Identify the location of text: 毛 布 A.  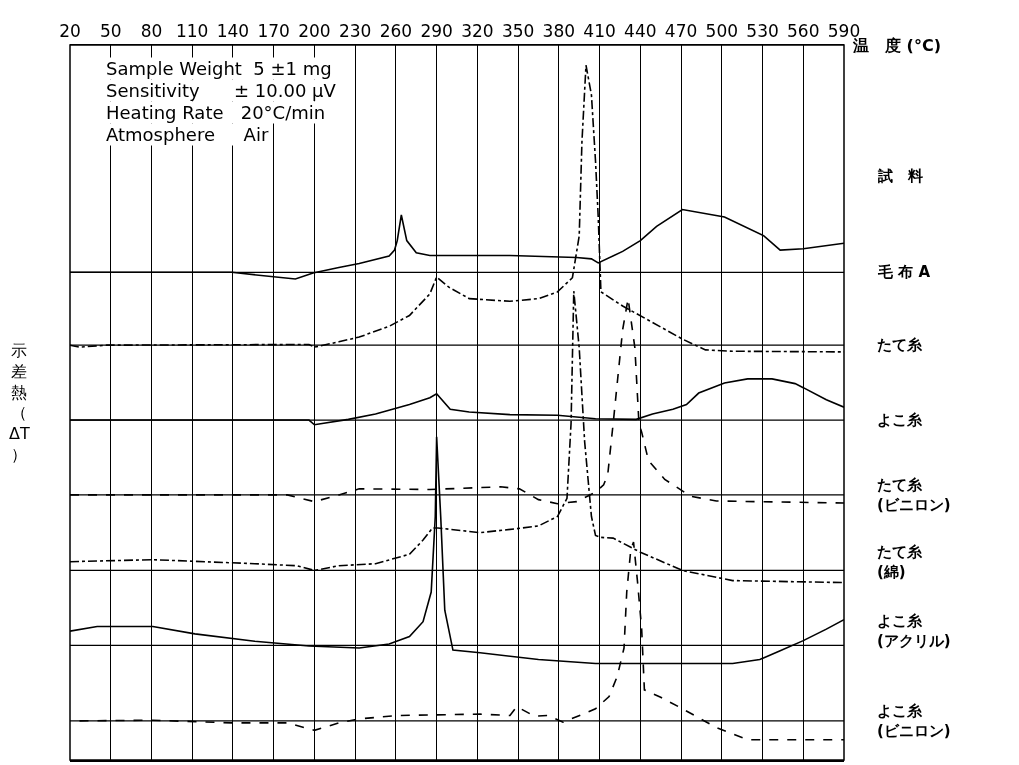
(904, 272).